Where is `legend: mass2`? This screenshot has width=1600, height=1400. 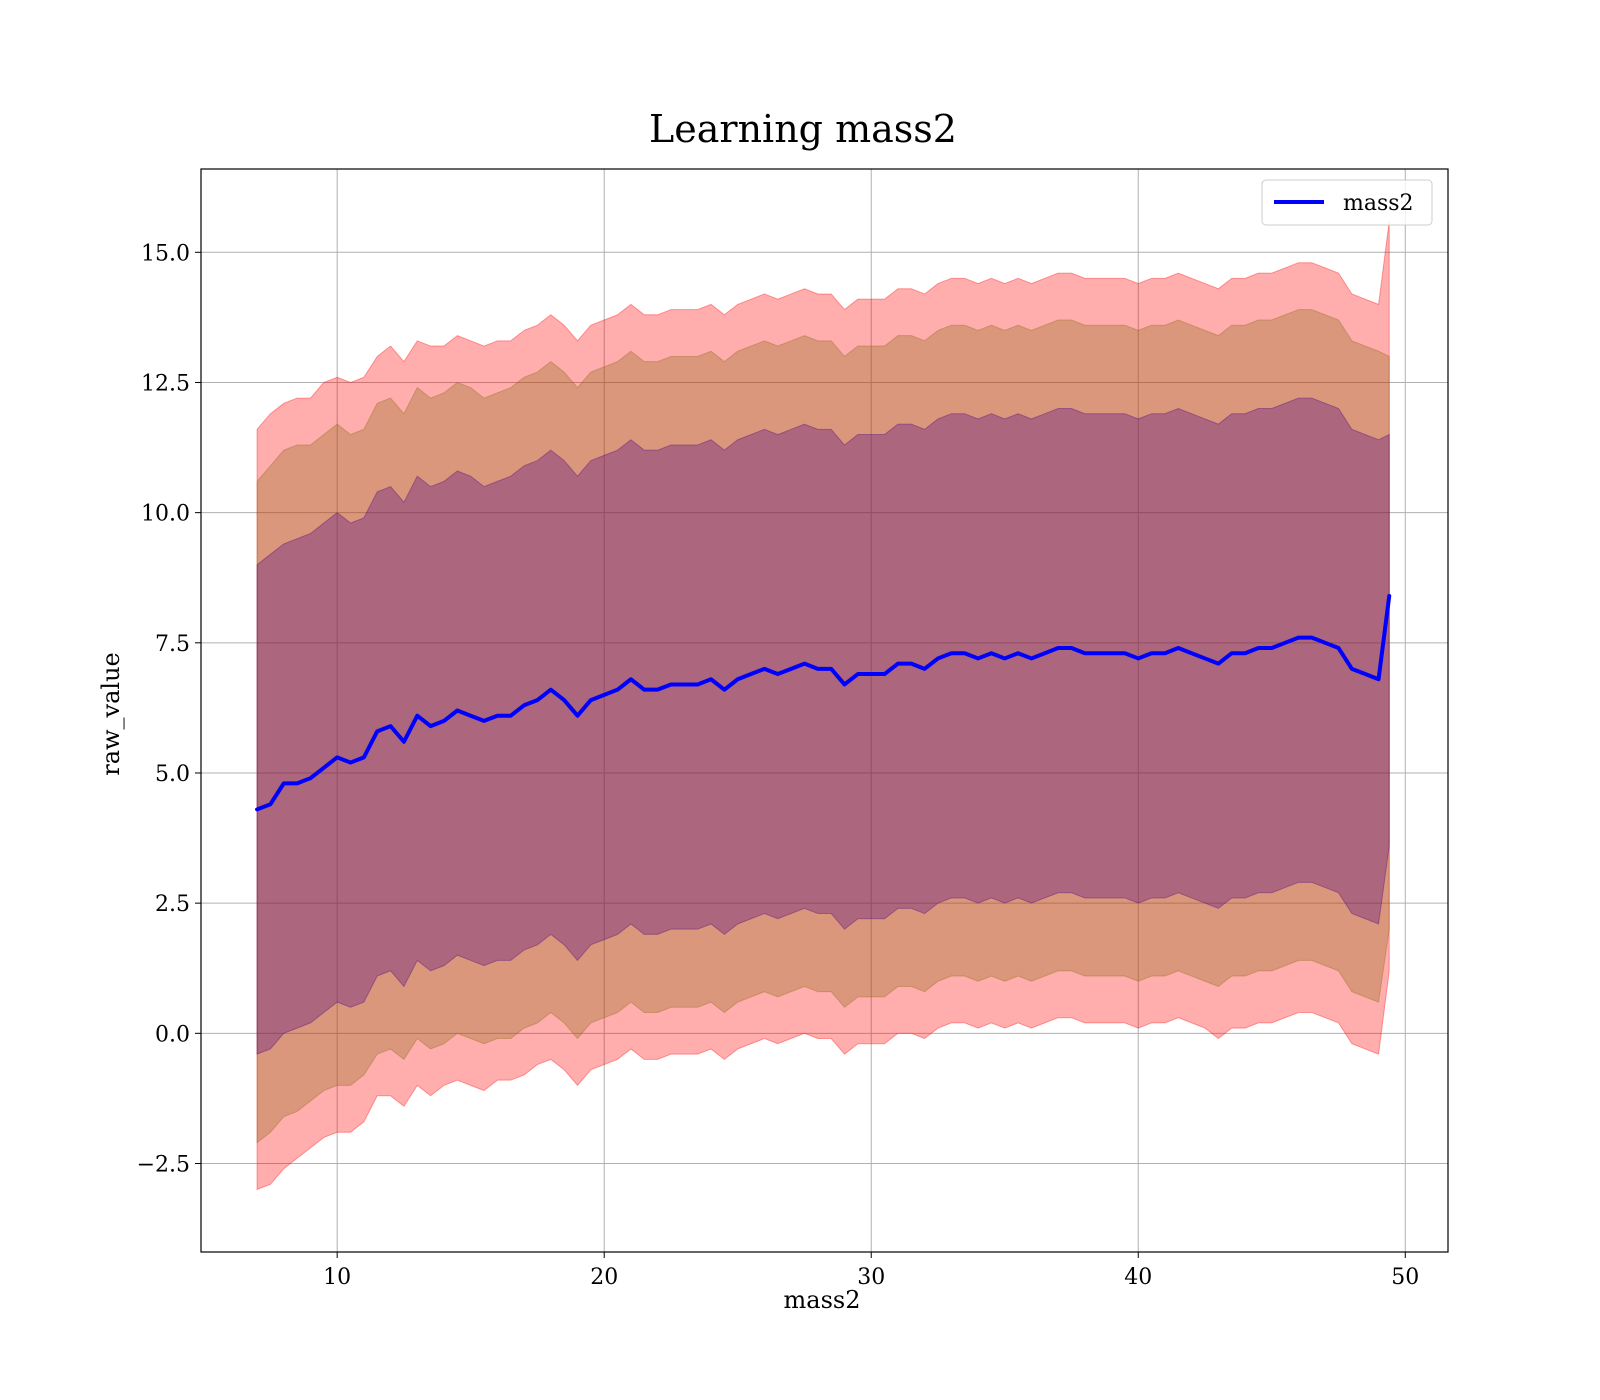 legend: mass2 is located at coordinates (1347, 202).